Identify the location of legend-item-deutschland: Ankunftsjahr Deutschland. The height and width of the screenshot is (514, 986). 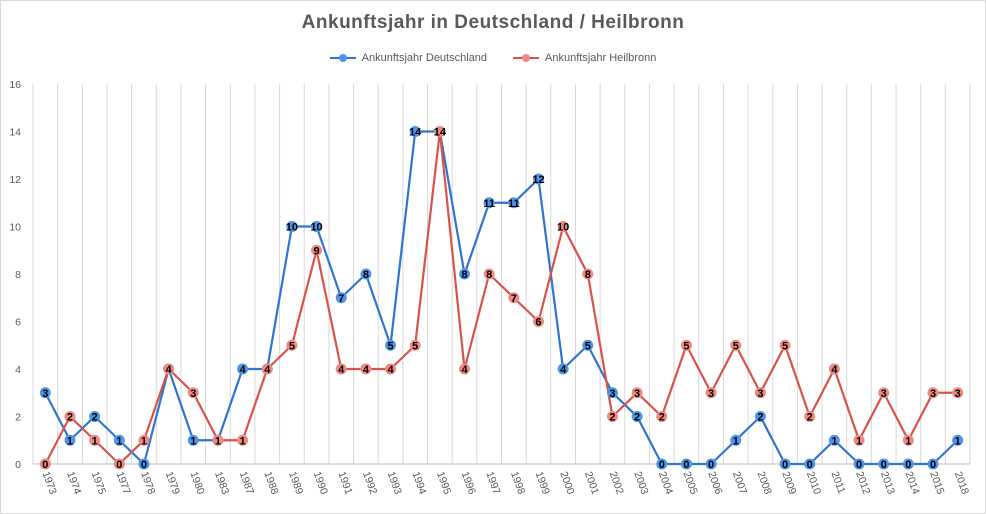
(408, 58).